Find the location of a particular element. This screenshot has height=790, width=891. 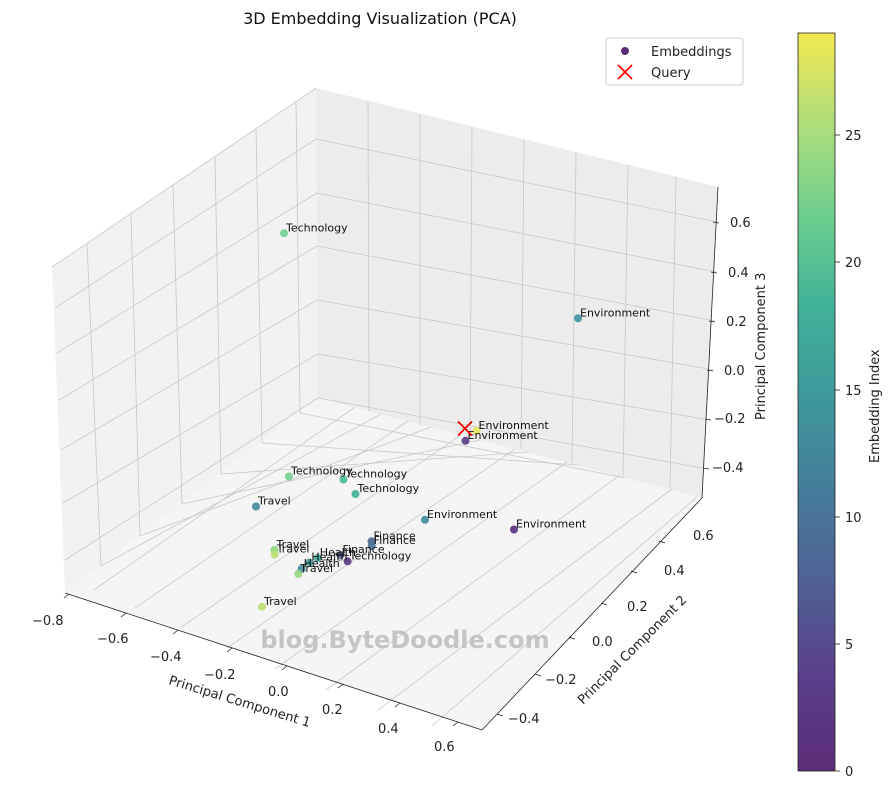

legend-embeddings-marker is located at coordinates (625, 51).